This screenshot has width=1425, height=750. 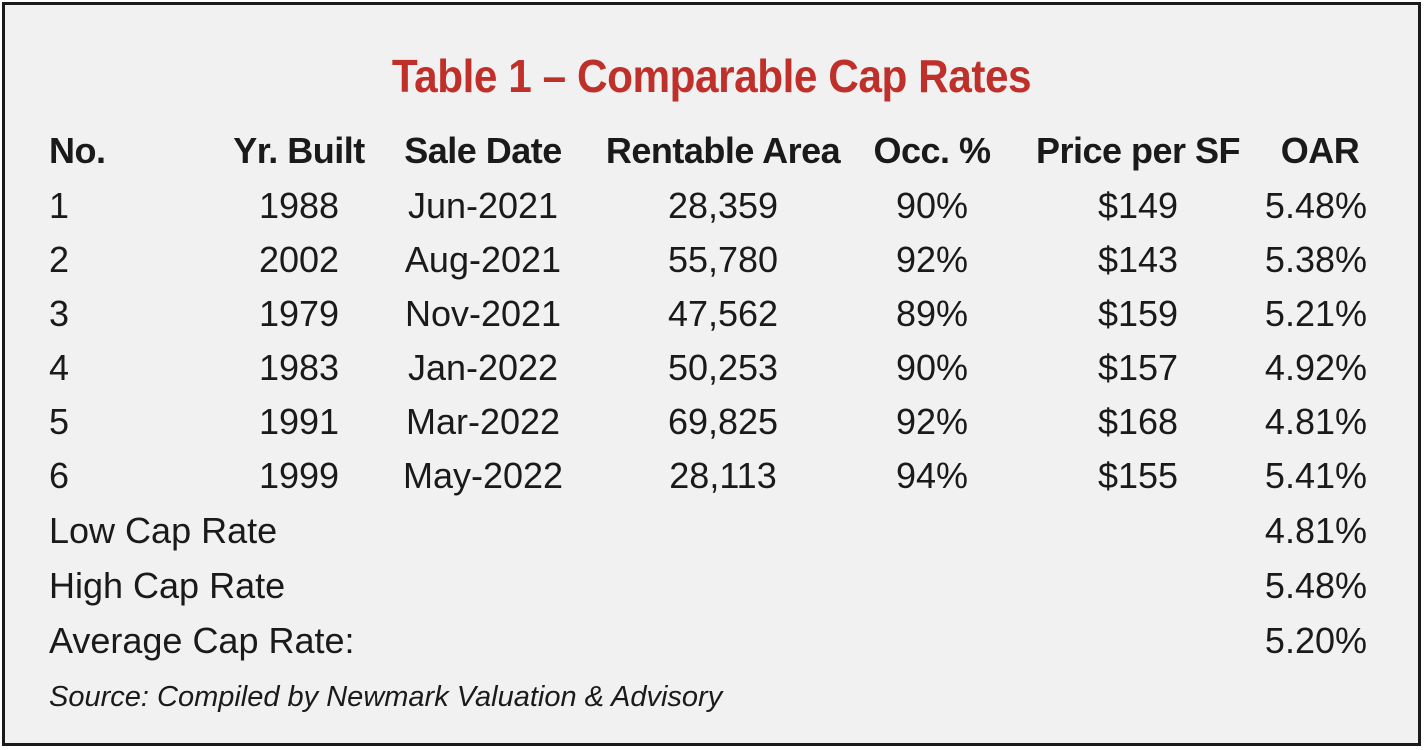 I want to click on column-header-no: No., so click(x=77, y=150).